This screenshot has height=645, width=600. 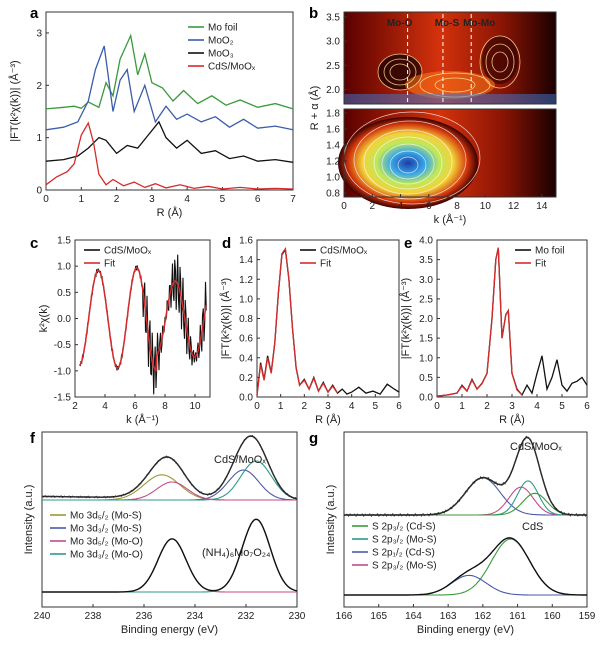 I want to click on heatmap-top-contours, so click(x=449, y=66).